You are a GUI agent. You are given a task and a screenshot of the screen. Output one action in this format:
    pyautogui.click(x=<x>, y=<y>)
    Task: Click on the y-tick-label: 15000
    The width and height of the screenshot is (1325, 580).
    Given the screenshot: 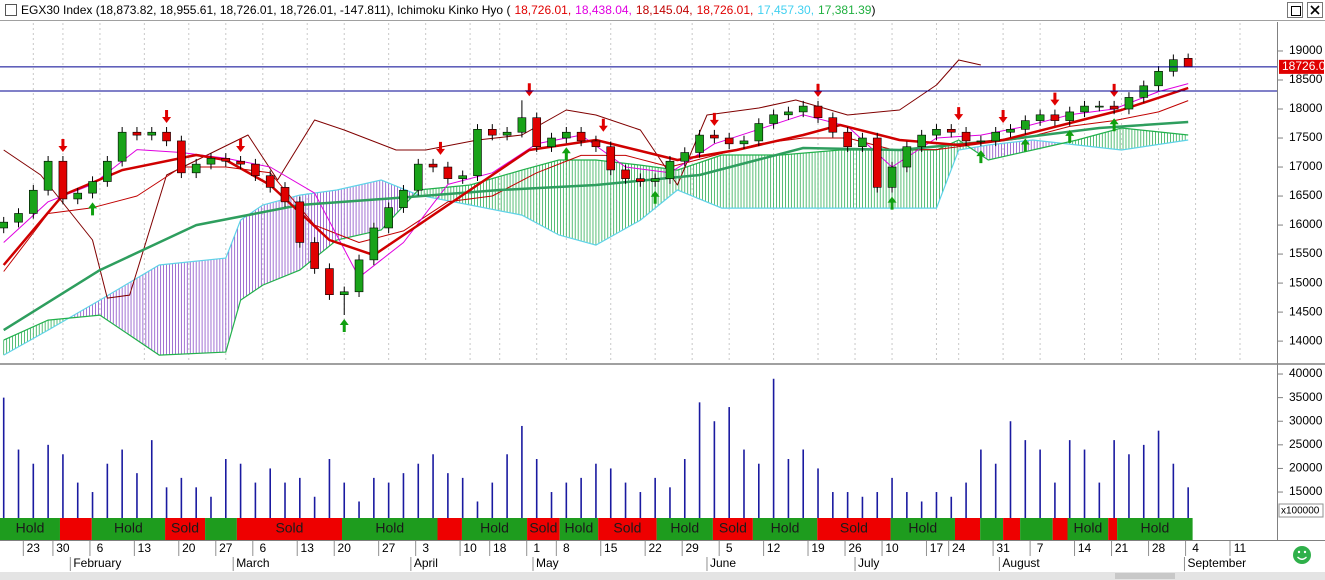 What is the action you would take?
    pyautogui.click(x=1306, y=491)
    